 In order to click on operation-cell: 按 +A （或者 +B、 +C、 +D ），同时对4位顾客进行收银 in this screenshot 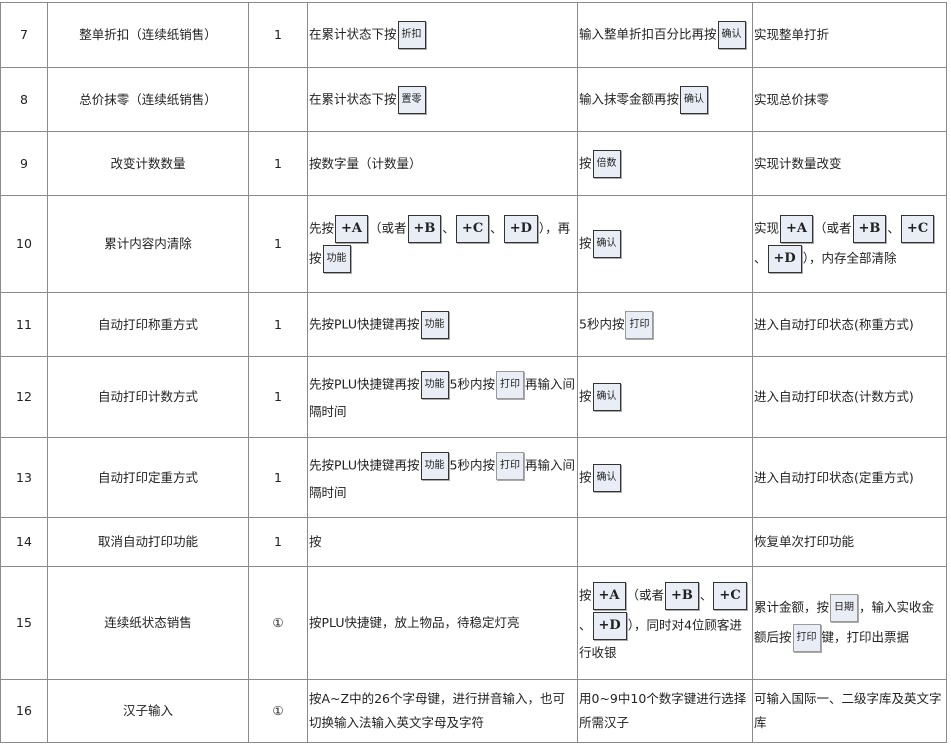, I will do `click(665, 623)`.